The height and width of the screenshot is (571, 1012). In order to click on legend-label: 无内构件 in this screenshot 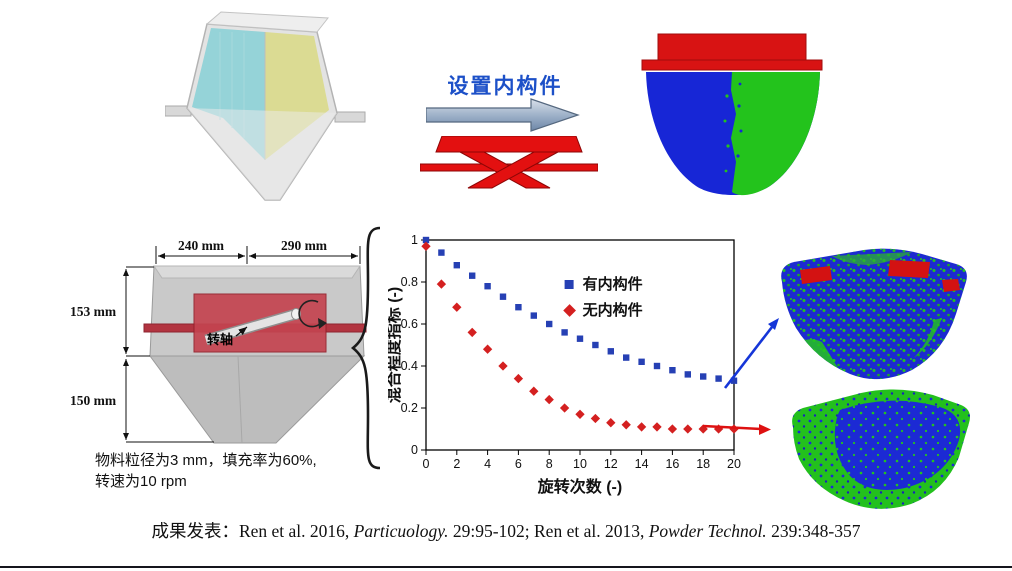, I will do `click(612, 310)`.